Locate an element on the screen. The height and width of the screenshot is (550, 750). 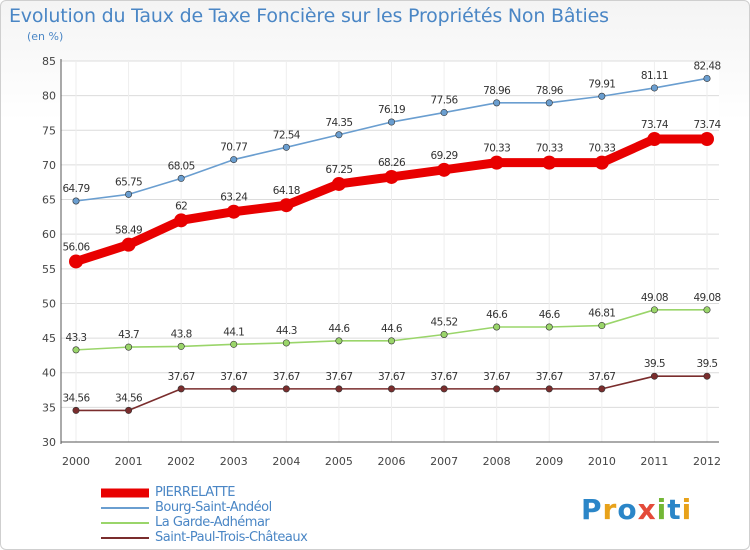
series-1-data-label: 70.77 is located at coordinates (233, 148).